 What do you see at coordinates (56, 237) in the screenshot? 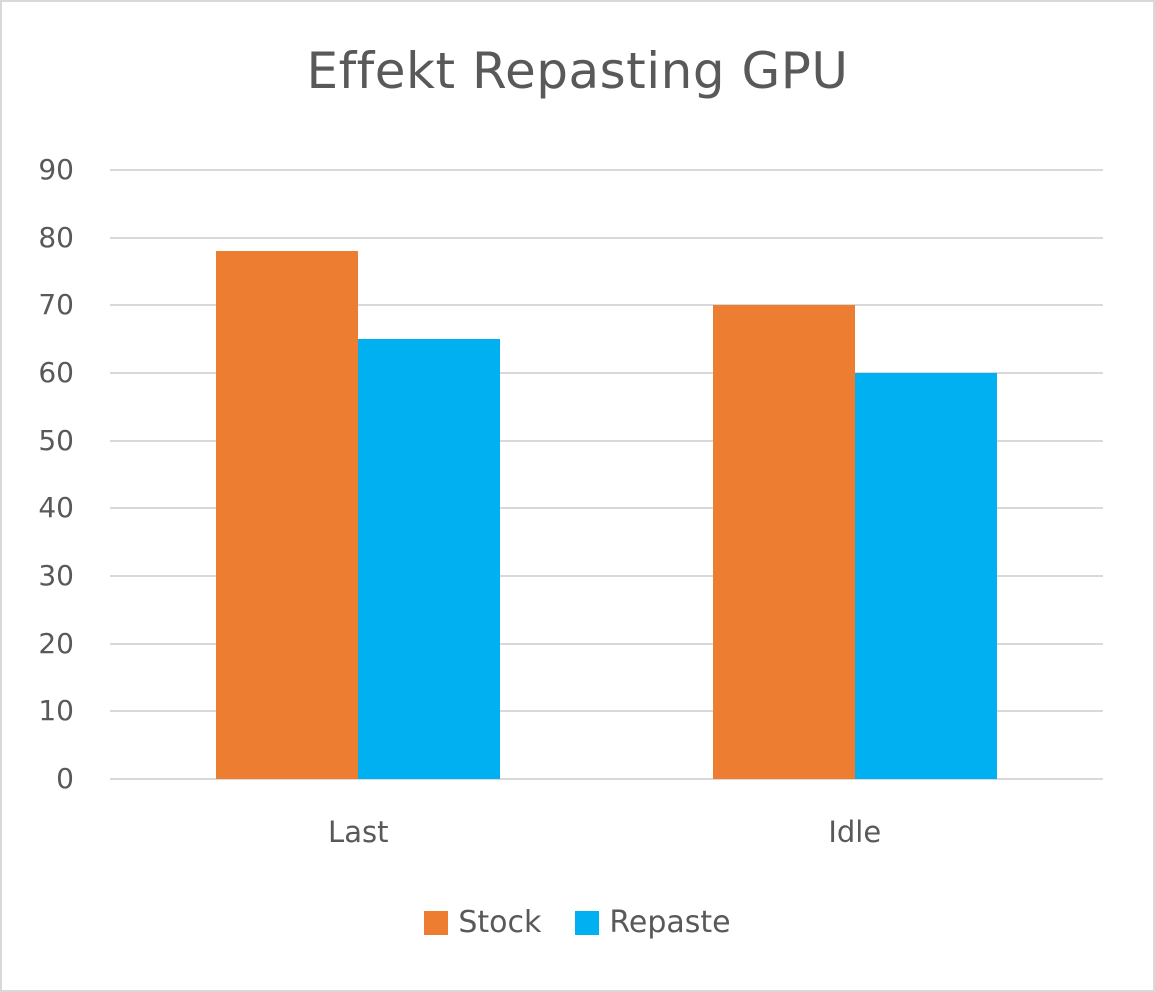
I see `y-tick-label: 80` at bounding box center [56, 237].